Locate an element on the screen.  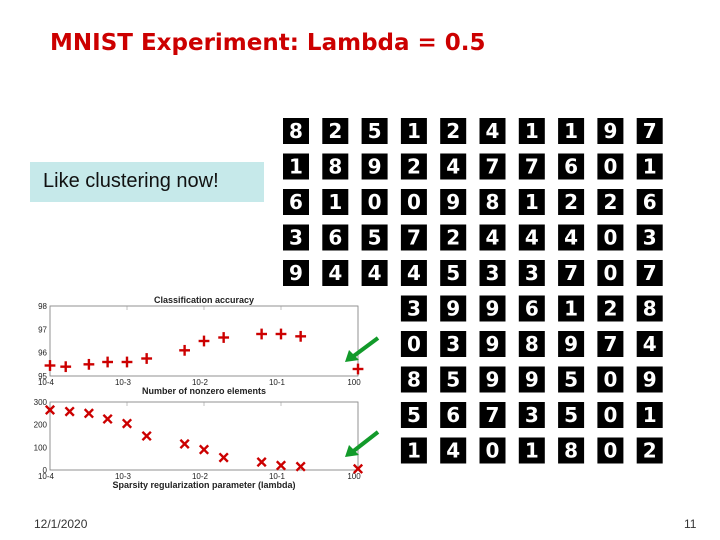
plot-frame is located at coordinates (204, 436).